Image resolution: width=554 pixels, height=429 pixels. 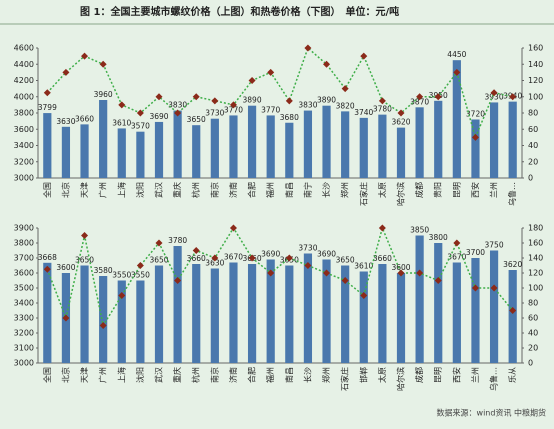 What do you see at coordinates (475, 252) in the screenshot?
I see `value-label: 3700` at bounding box center [475, 252].